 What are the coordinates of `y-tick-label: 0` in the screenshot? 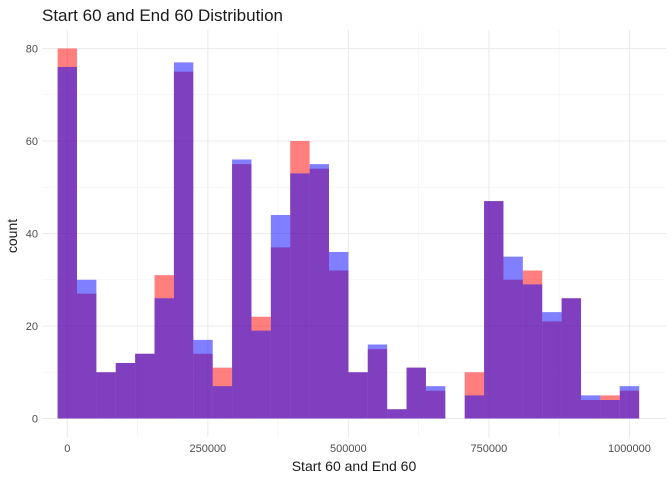 It's located at (35, 420).